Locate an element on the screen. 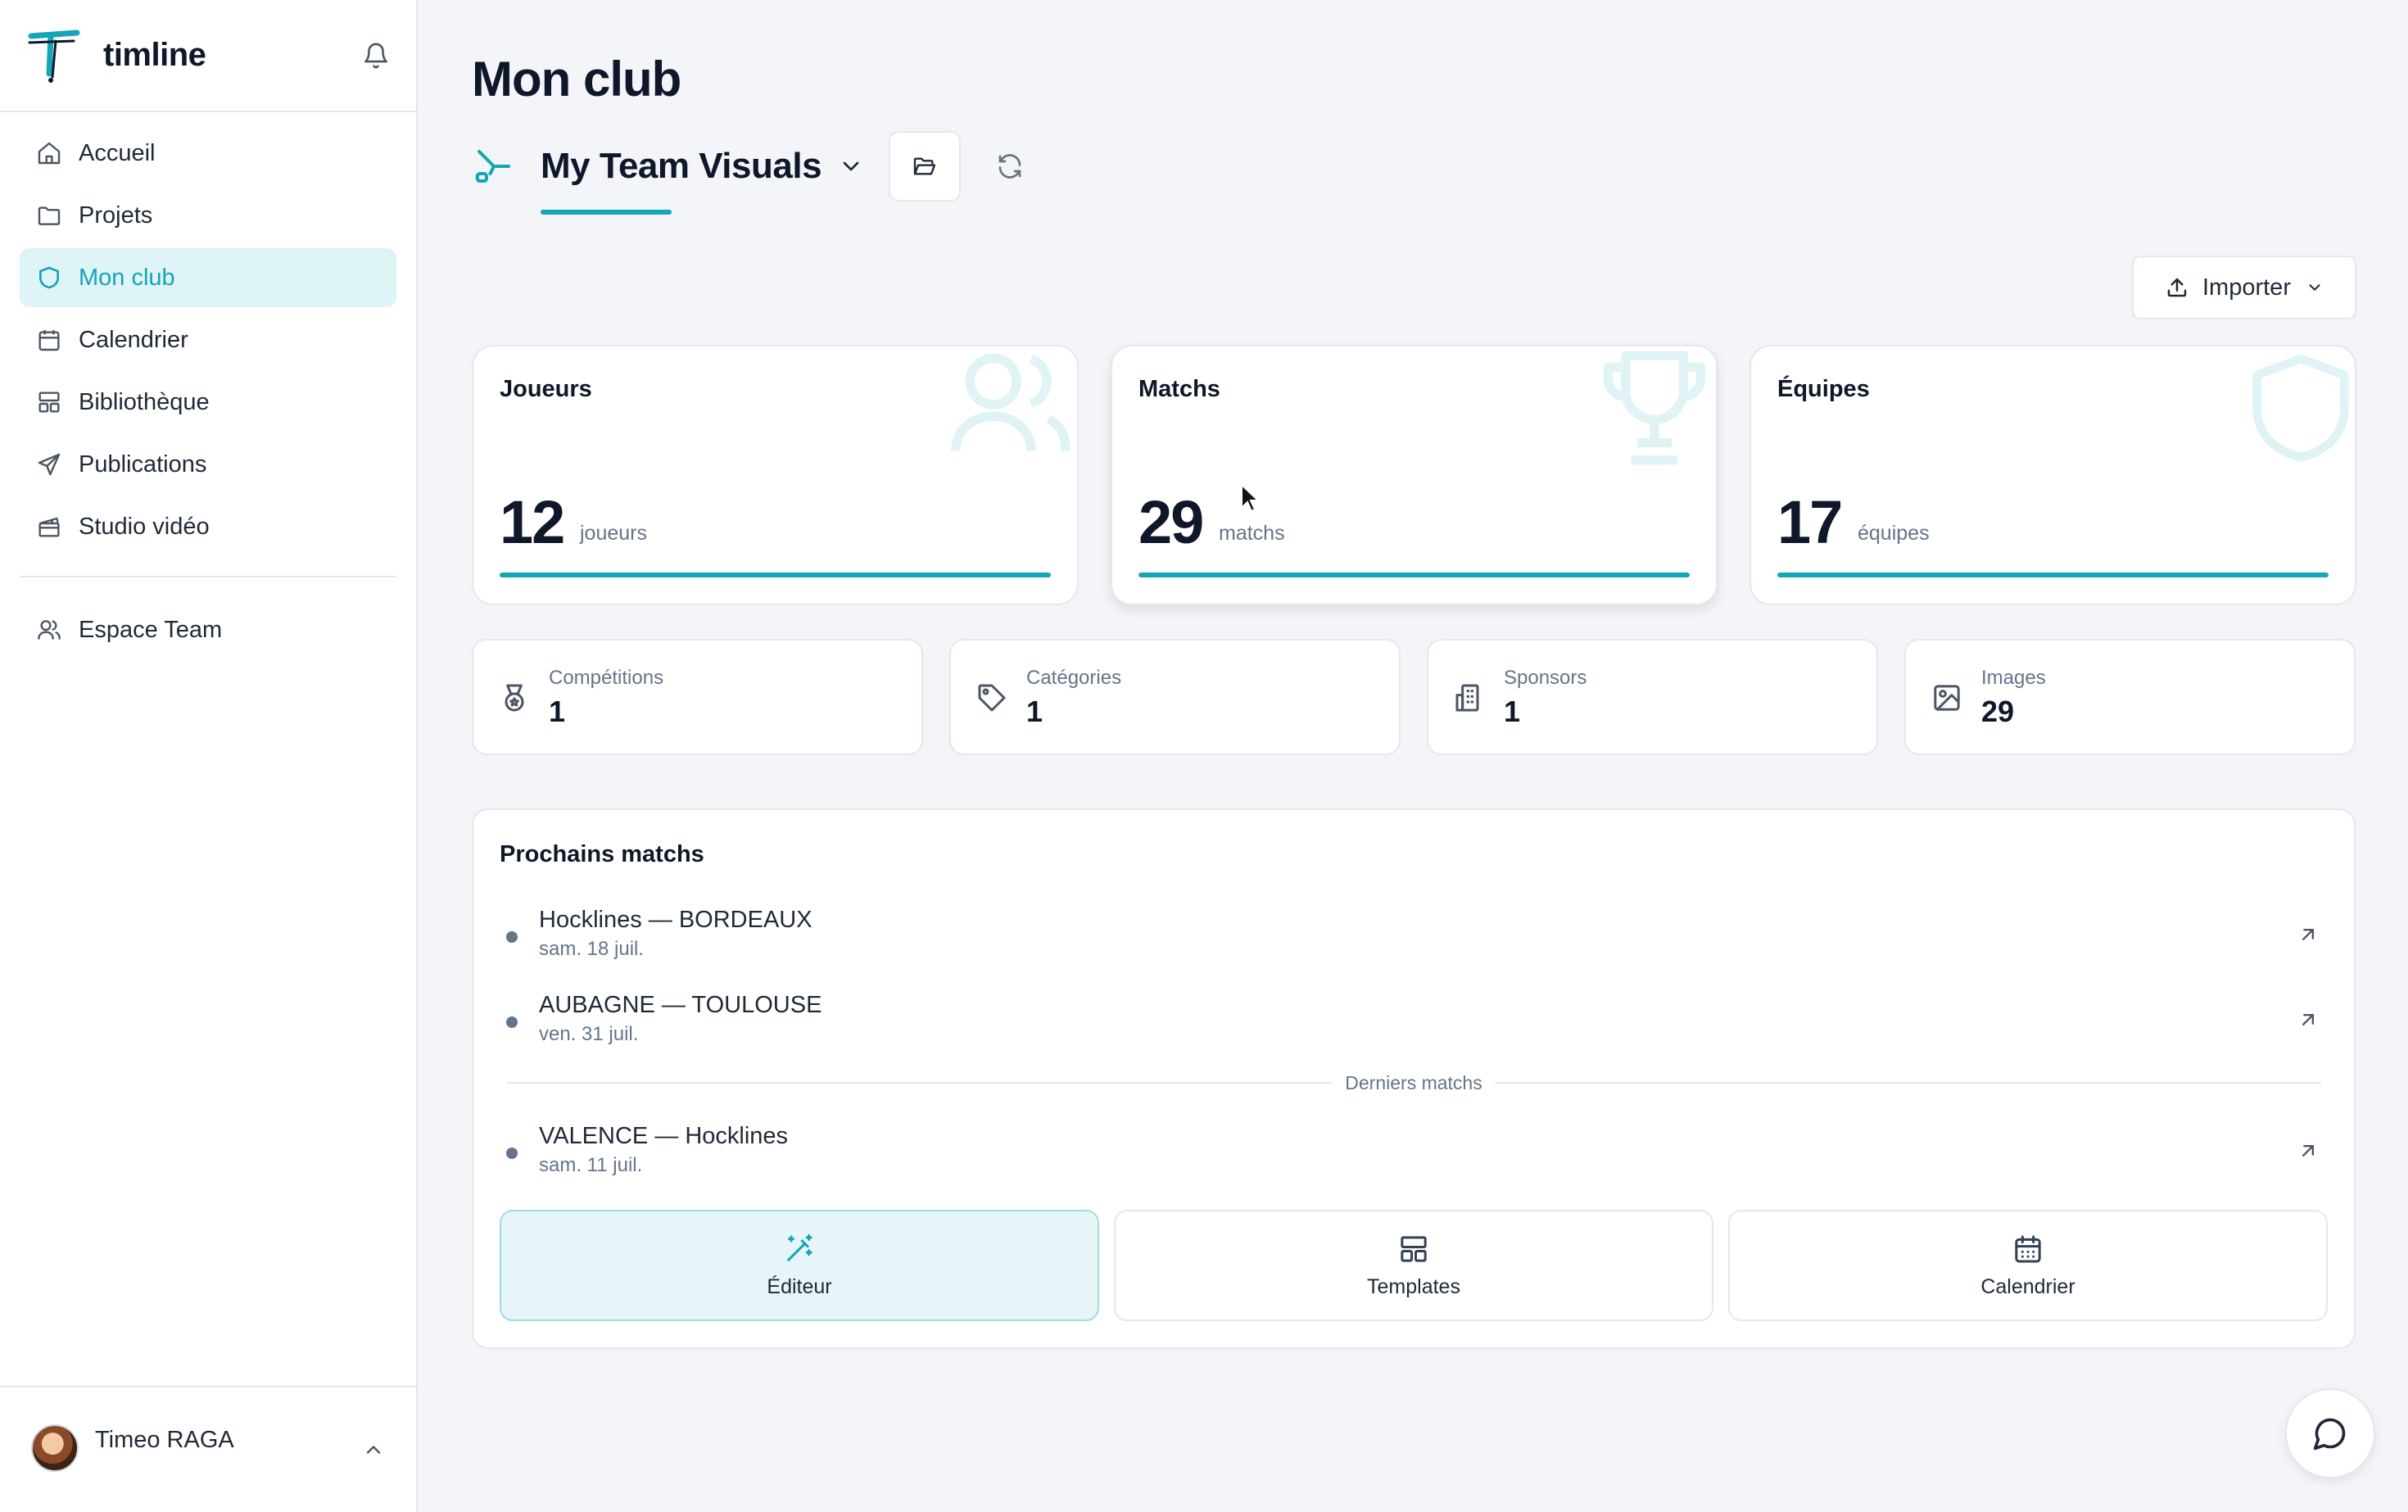  import-label: Importer is located at coordinates (2246, 287).